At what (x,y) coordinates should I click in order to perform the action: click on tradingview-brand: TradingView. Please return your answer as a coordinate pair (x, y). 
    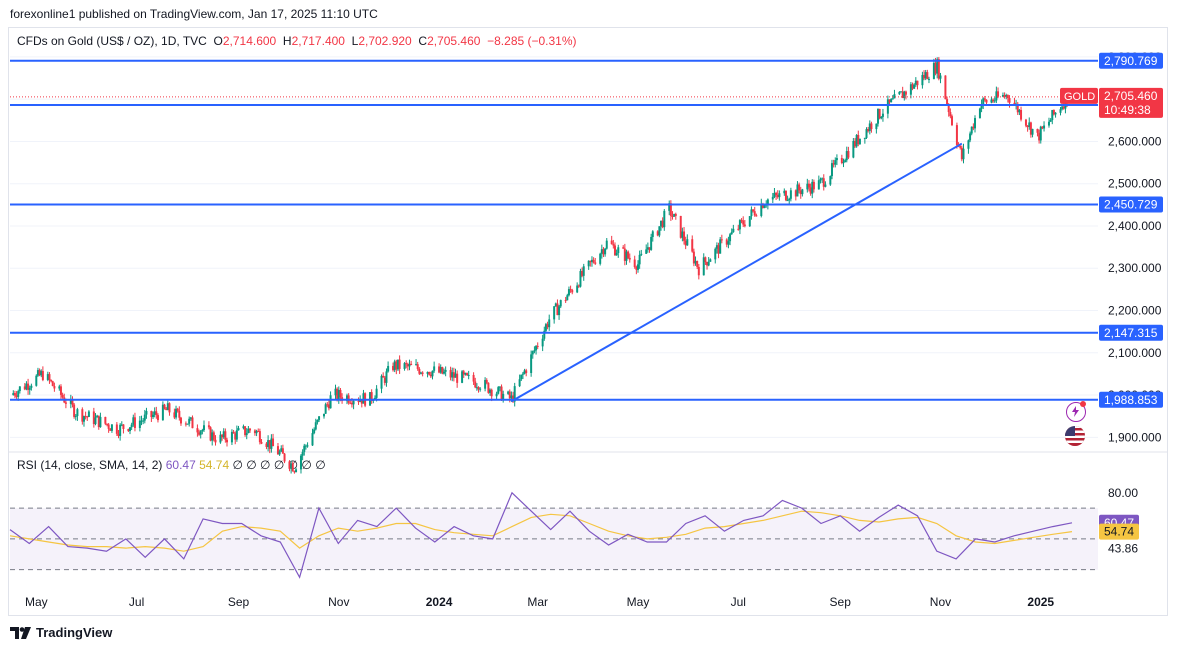
    Looking at the image, I should click on (61, 632).